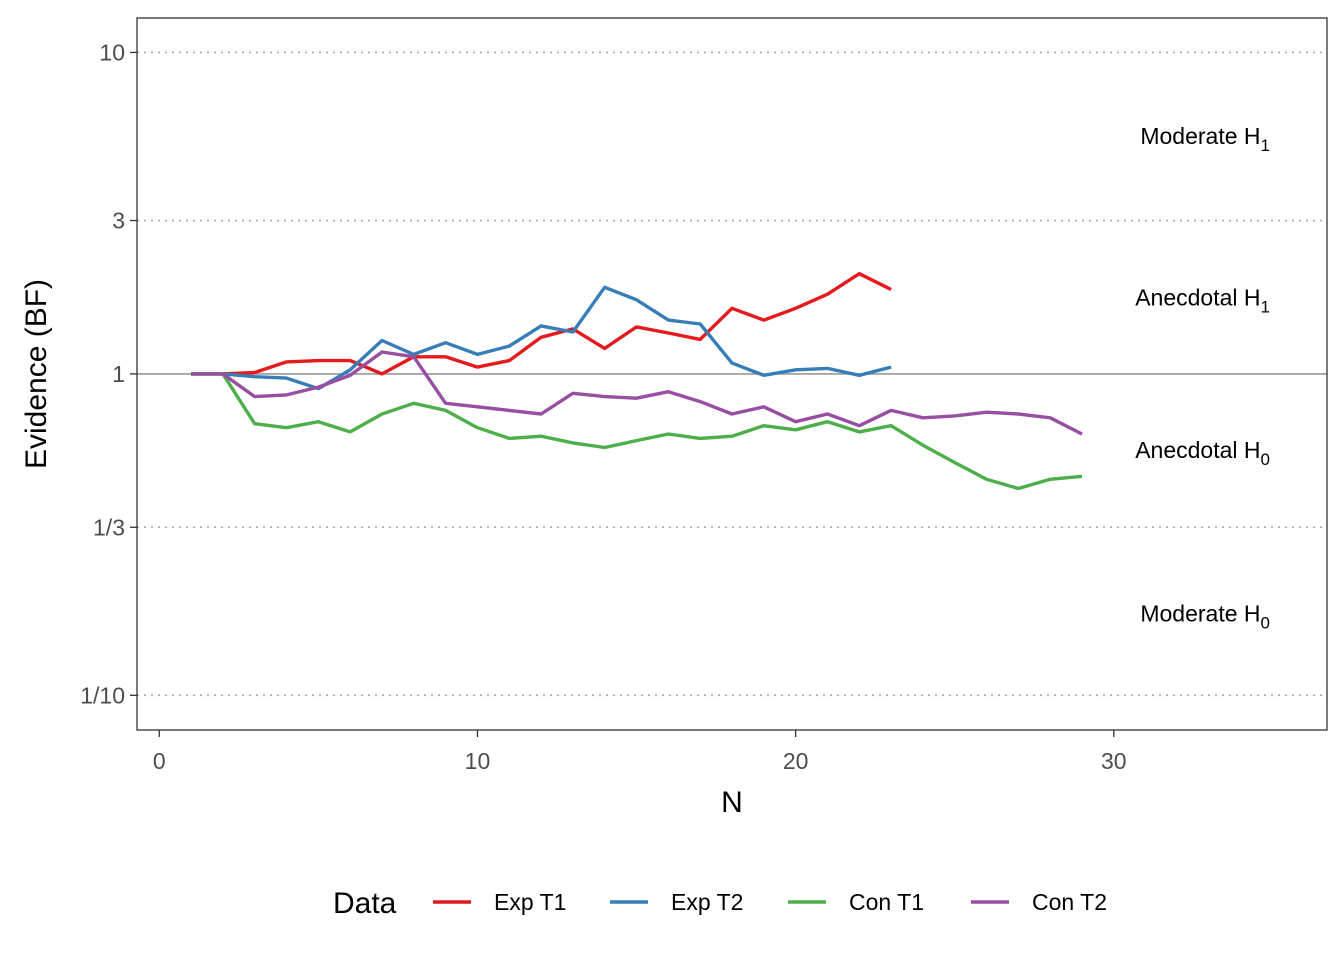 This screenshot has width=1344, height=960. What do you see at coordinates (365, 903) in the screenshot?
I see `legend-title: Data` at bounding box center [365, 903].